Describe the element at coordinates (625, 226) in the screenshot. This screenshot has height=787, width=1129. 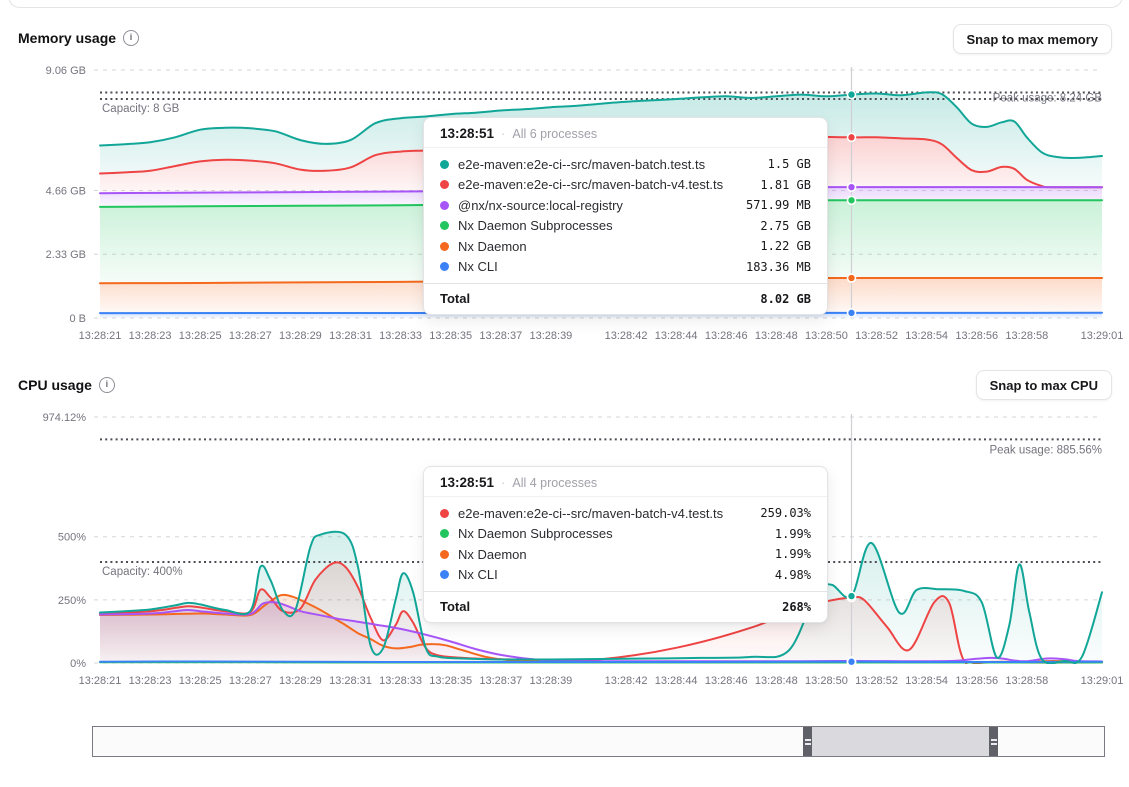
I see `tooltip-process-row: Nx Daemon Subprocesses 2.75 GB` at that location.